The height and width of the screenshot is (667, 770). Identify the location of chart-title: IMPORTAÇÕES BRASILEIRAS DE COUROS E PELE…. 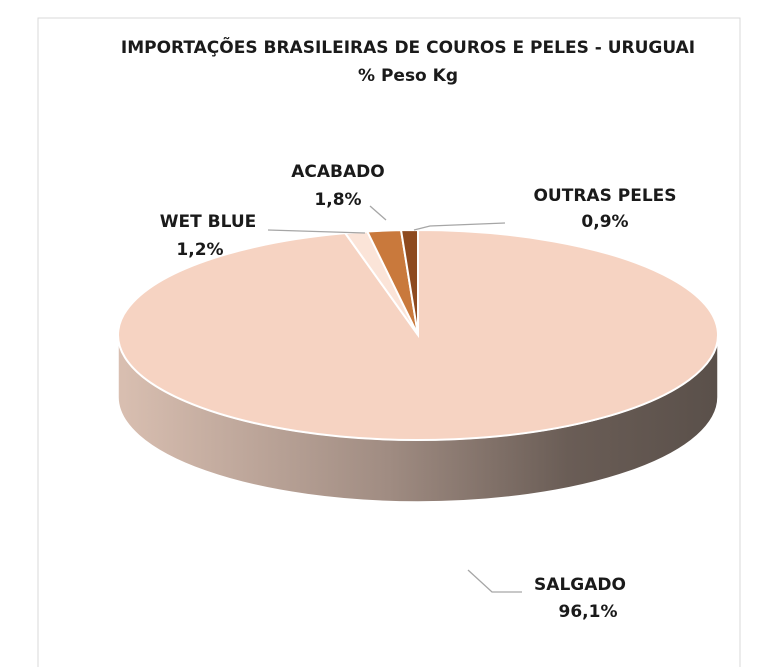
(408, 46).